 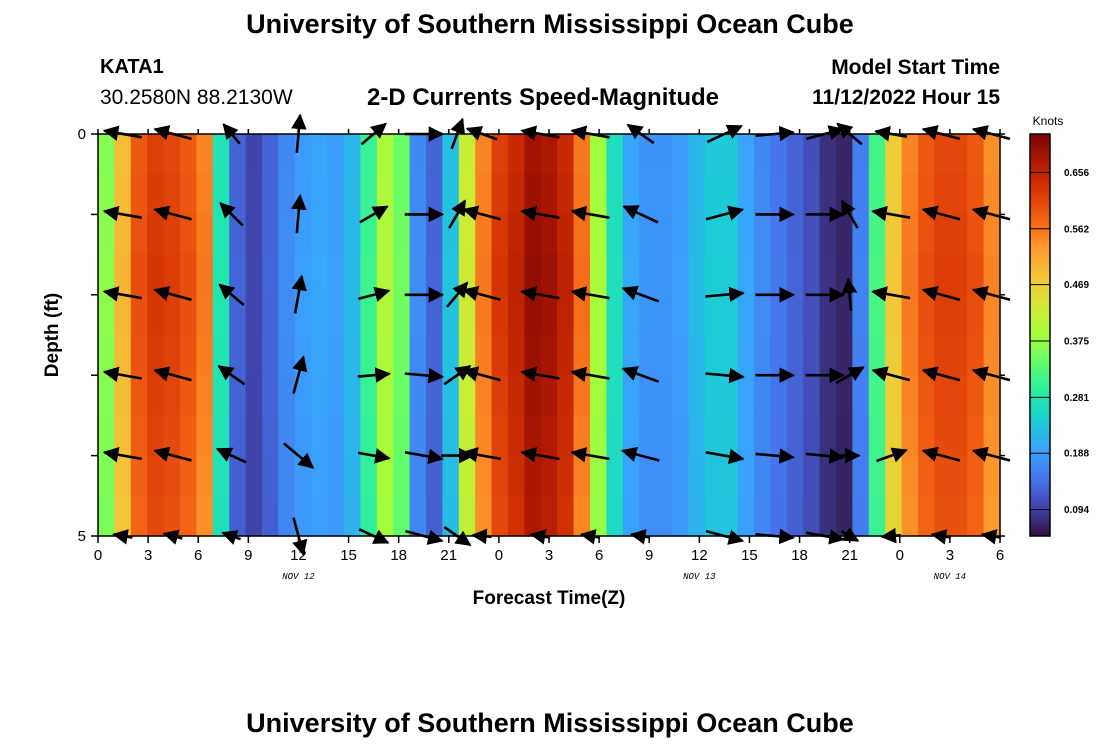 I want to click on y-axis-title: Depth (ft), so click(x=52, y=335).